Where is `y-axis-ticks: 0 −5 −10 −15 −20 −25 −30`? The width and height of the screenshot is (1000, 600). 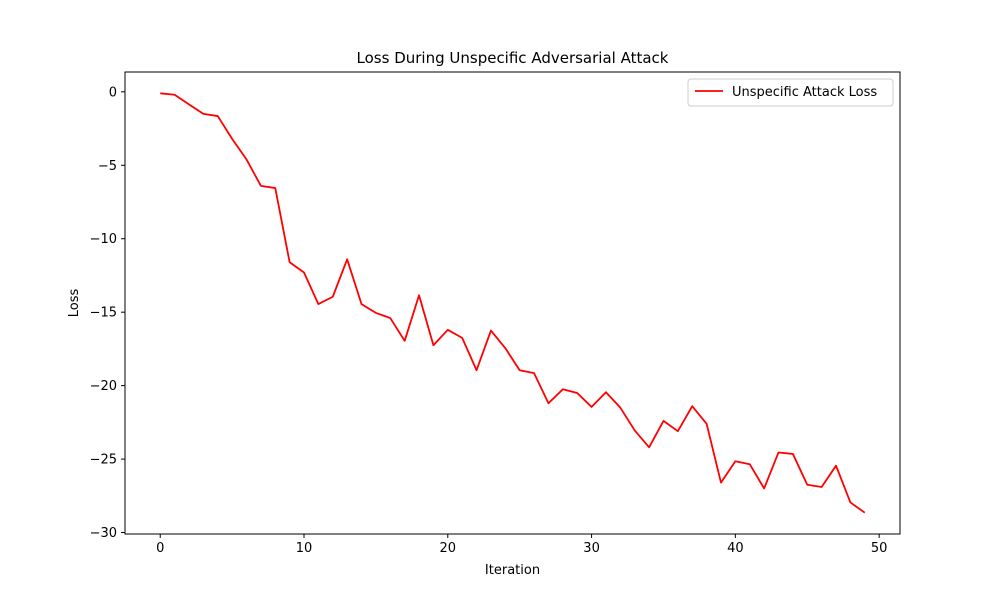
y-axis-ticks: 0 −5 −10 −15 −20 −25 −30 is located at coordinates (107, 313).